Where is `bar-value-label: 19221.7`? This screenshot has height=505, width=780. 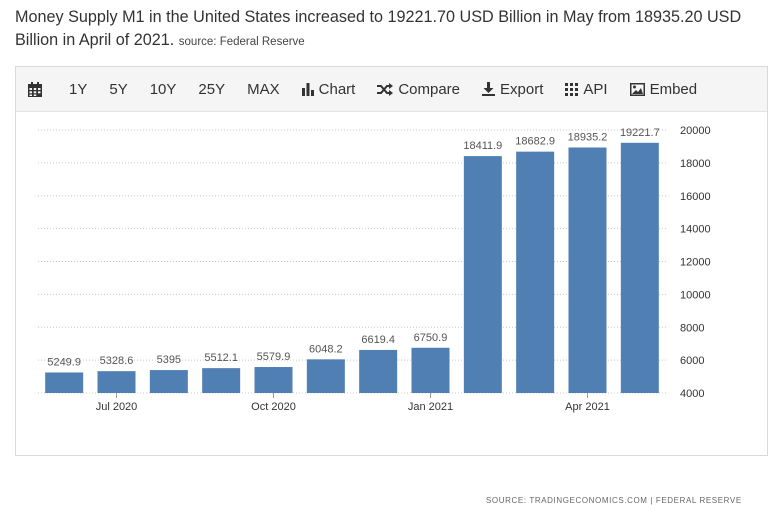
bar-value-label: 19221.7 is located at coordinates (640, 133).